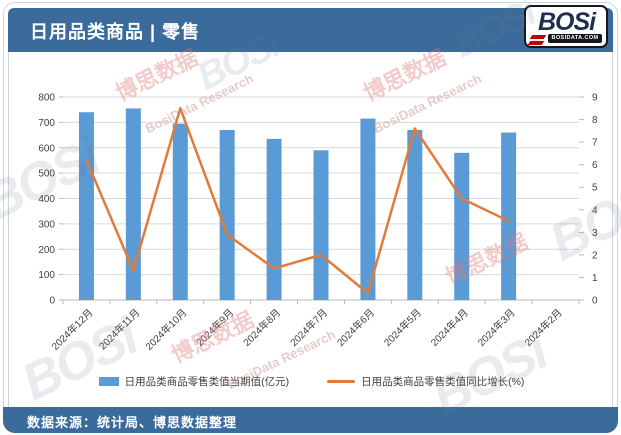 The height and width of the screenshot is (435, 621). I want to click on logo-domain: BOSIDATA.COM, so click(575, 38).